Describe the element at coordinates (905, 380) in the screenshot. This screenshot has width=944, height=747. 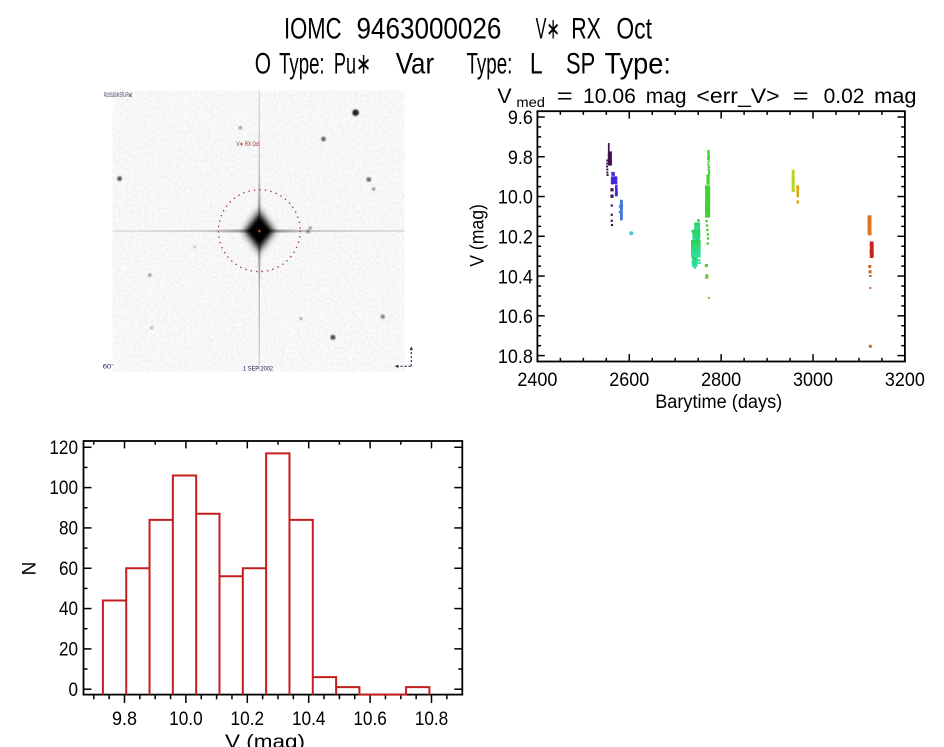
I see `svg-text: 3200` at that location.